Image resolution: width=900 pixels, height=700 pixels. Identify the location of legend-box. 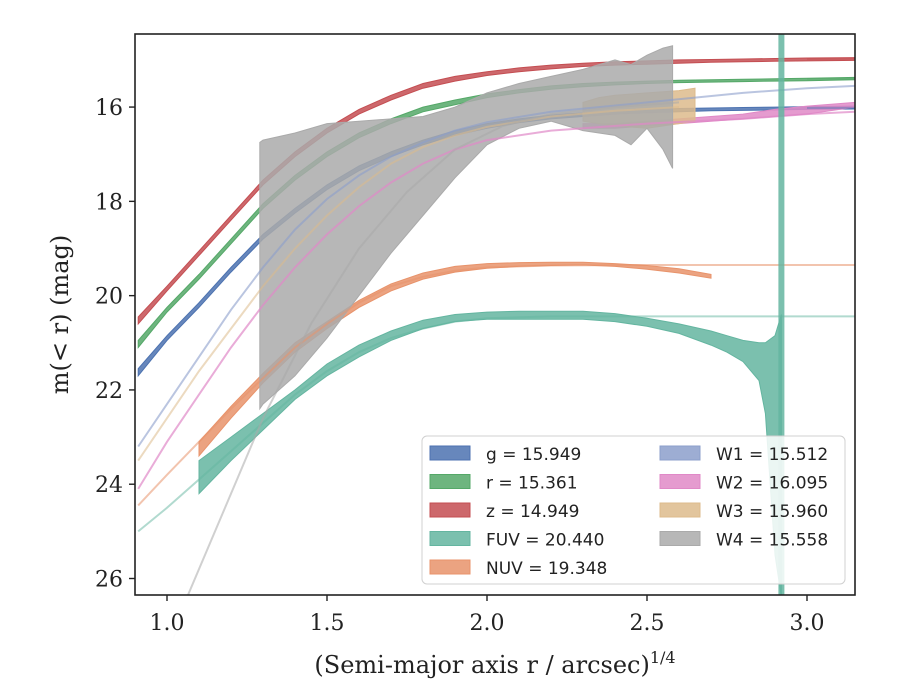
(633, 510).